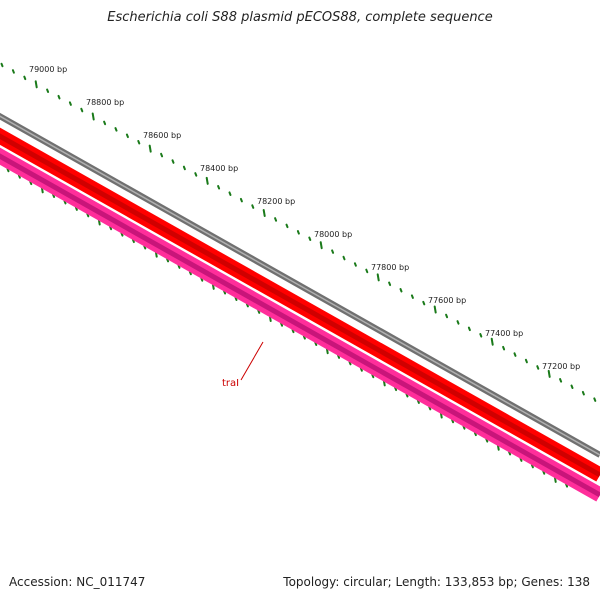 The image size is (600, 600). I want to click on tick-label: 78000 bp, so click(333, 234).